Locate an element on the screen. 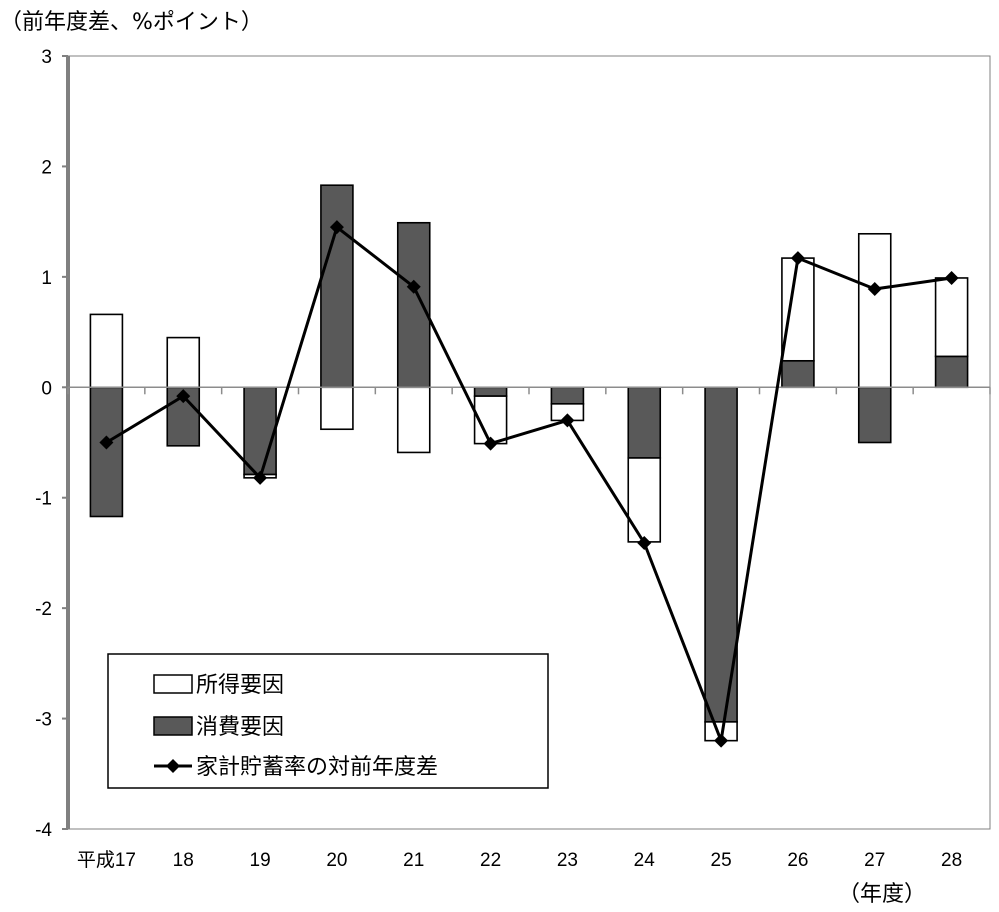 Image resolution: width=999 pixels, height=912 pixels. x-tick-label: 28 is located at coordinates (951, 860).